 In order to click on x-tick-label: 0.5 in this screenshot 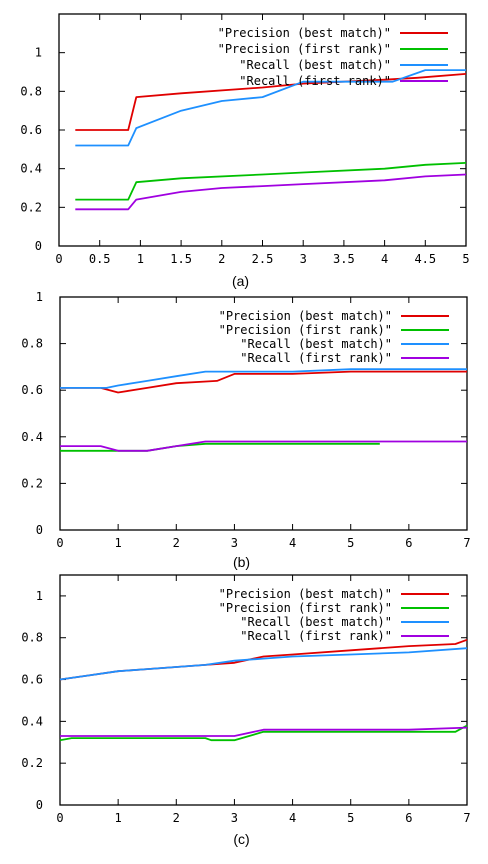, I will do `click(100, 259)`.